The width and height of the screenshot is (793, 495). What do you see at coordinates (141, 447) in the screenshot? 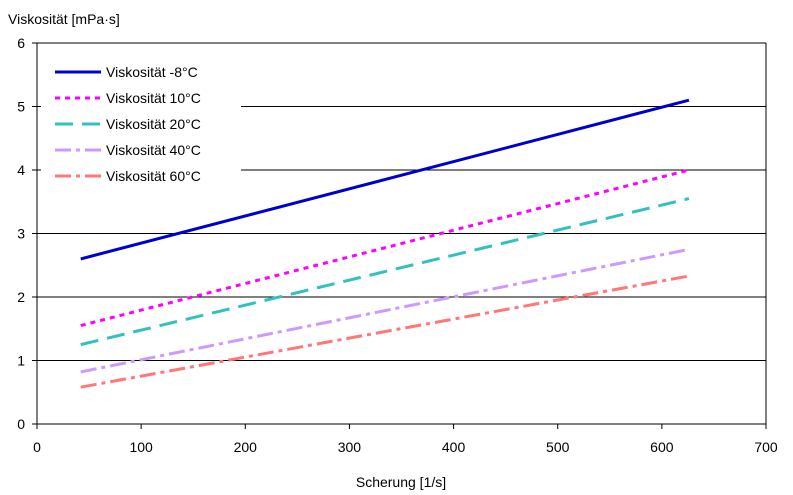
I see `x-tick-label-1: 100` at bounding box center [141, 447].